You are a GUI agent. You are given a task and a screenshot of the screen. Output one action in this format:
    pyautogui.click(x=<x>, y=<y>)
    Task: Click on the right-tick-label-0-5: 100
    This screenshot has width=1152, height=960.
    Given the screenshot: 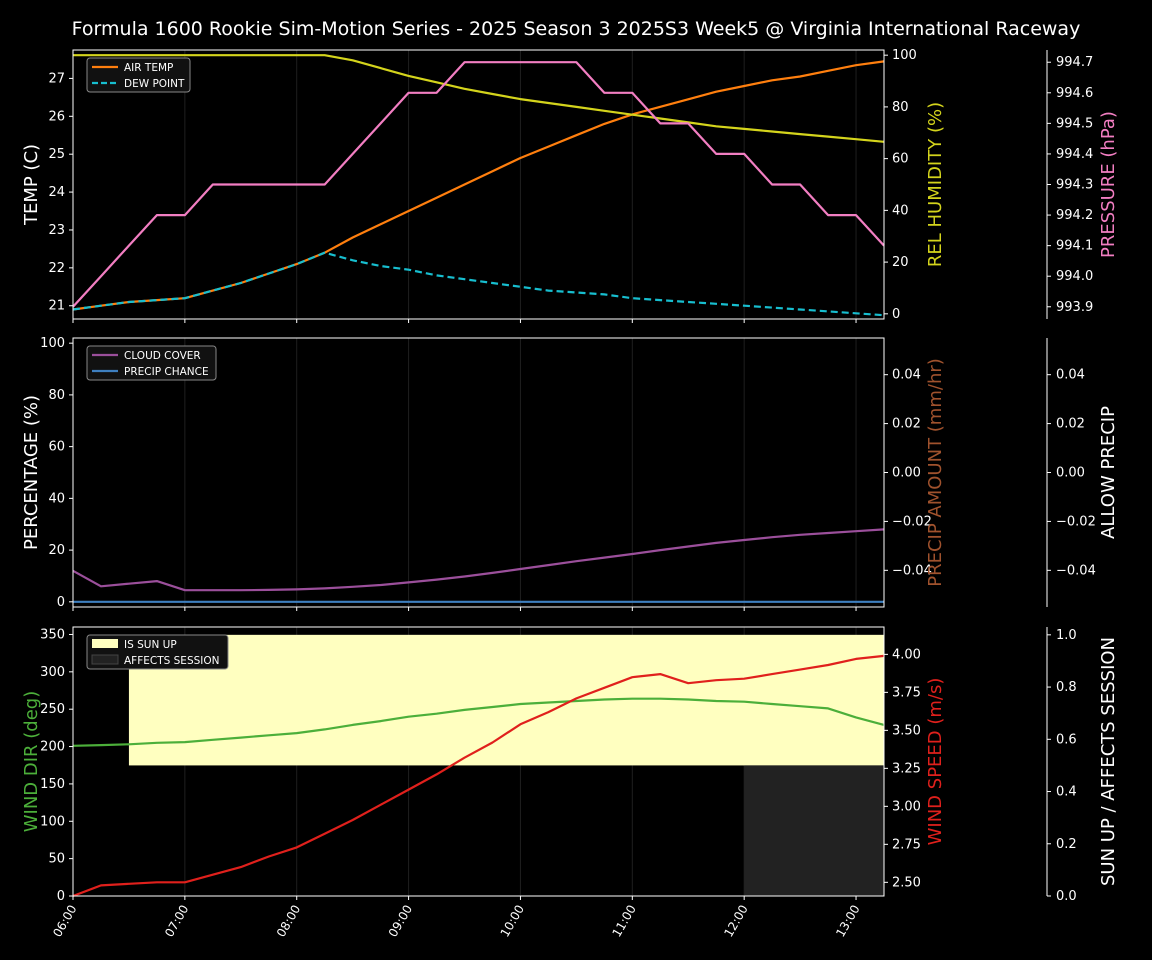 What is the action you would take?
    pyautogui.click(x=904, y=55)
    